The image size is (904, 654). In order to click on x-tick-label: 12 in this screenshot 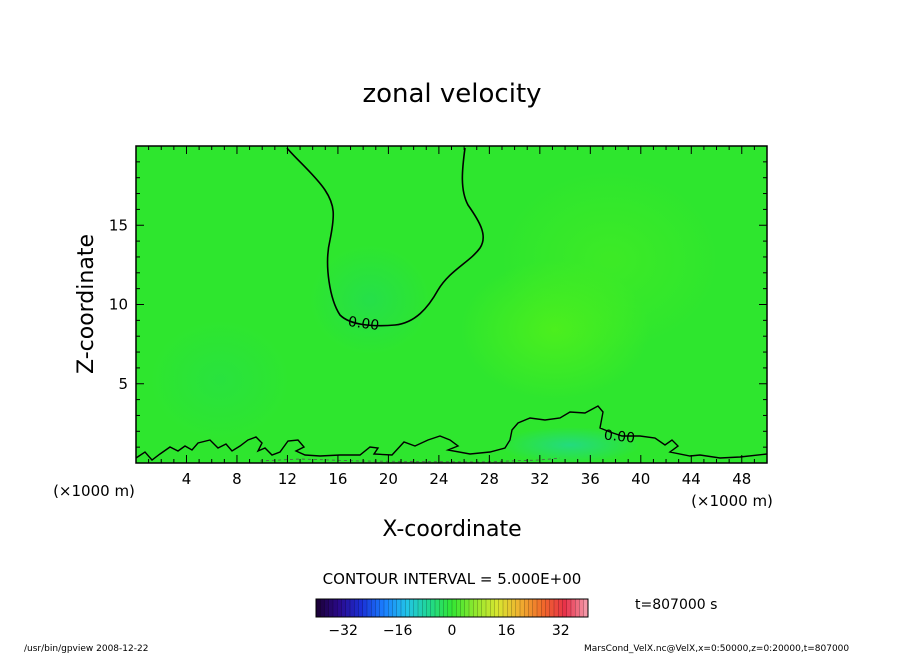, I will do `click(287, 479)`.